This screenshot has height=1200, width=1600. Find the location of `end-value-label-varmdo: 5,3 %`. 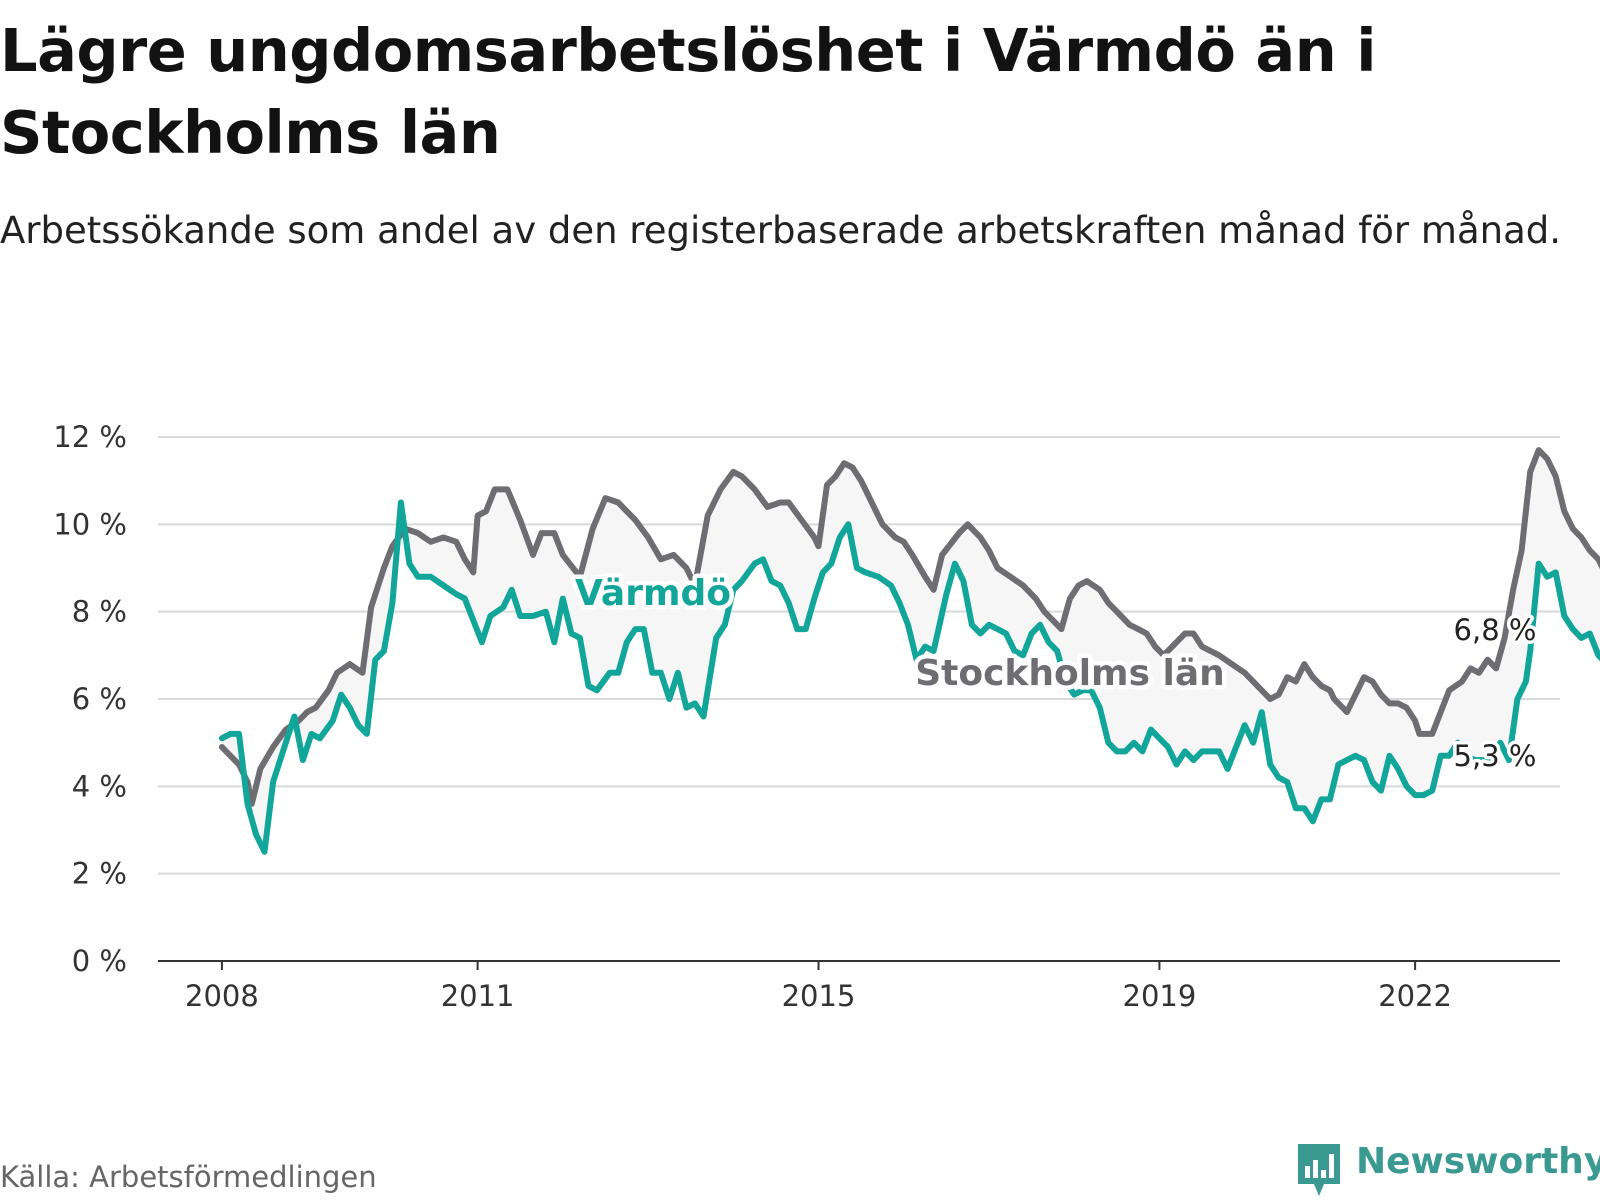

end-value-label-varmdo: 5,3 % is located at coordinates (1495, 756).